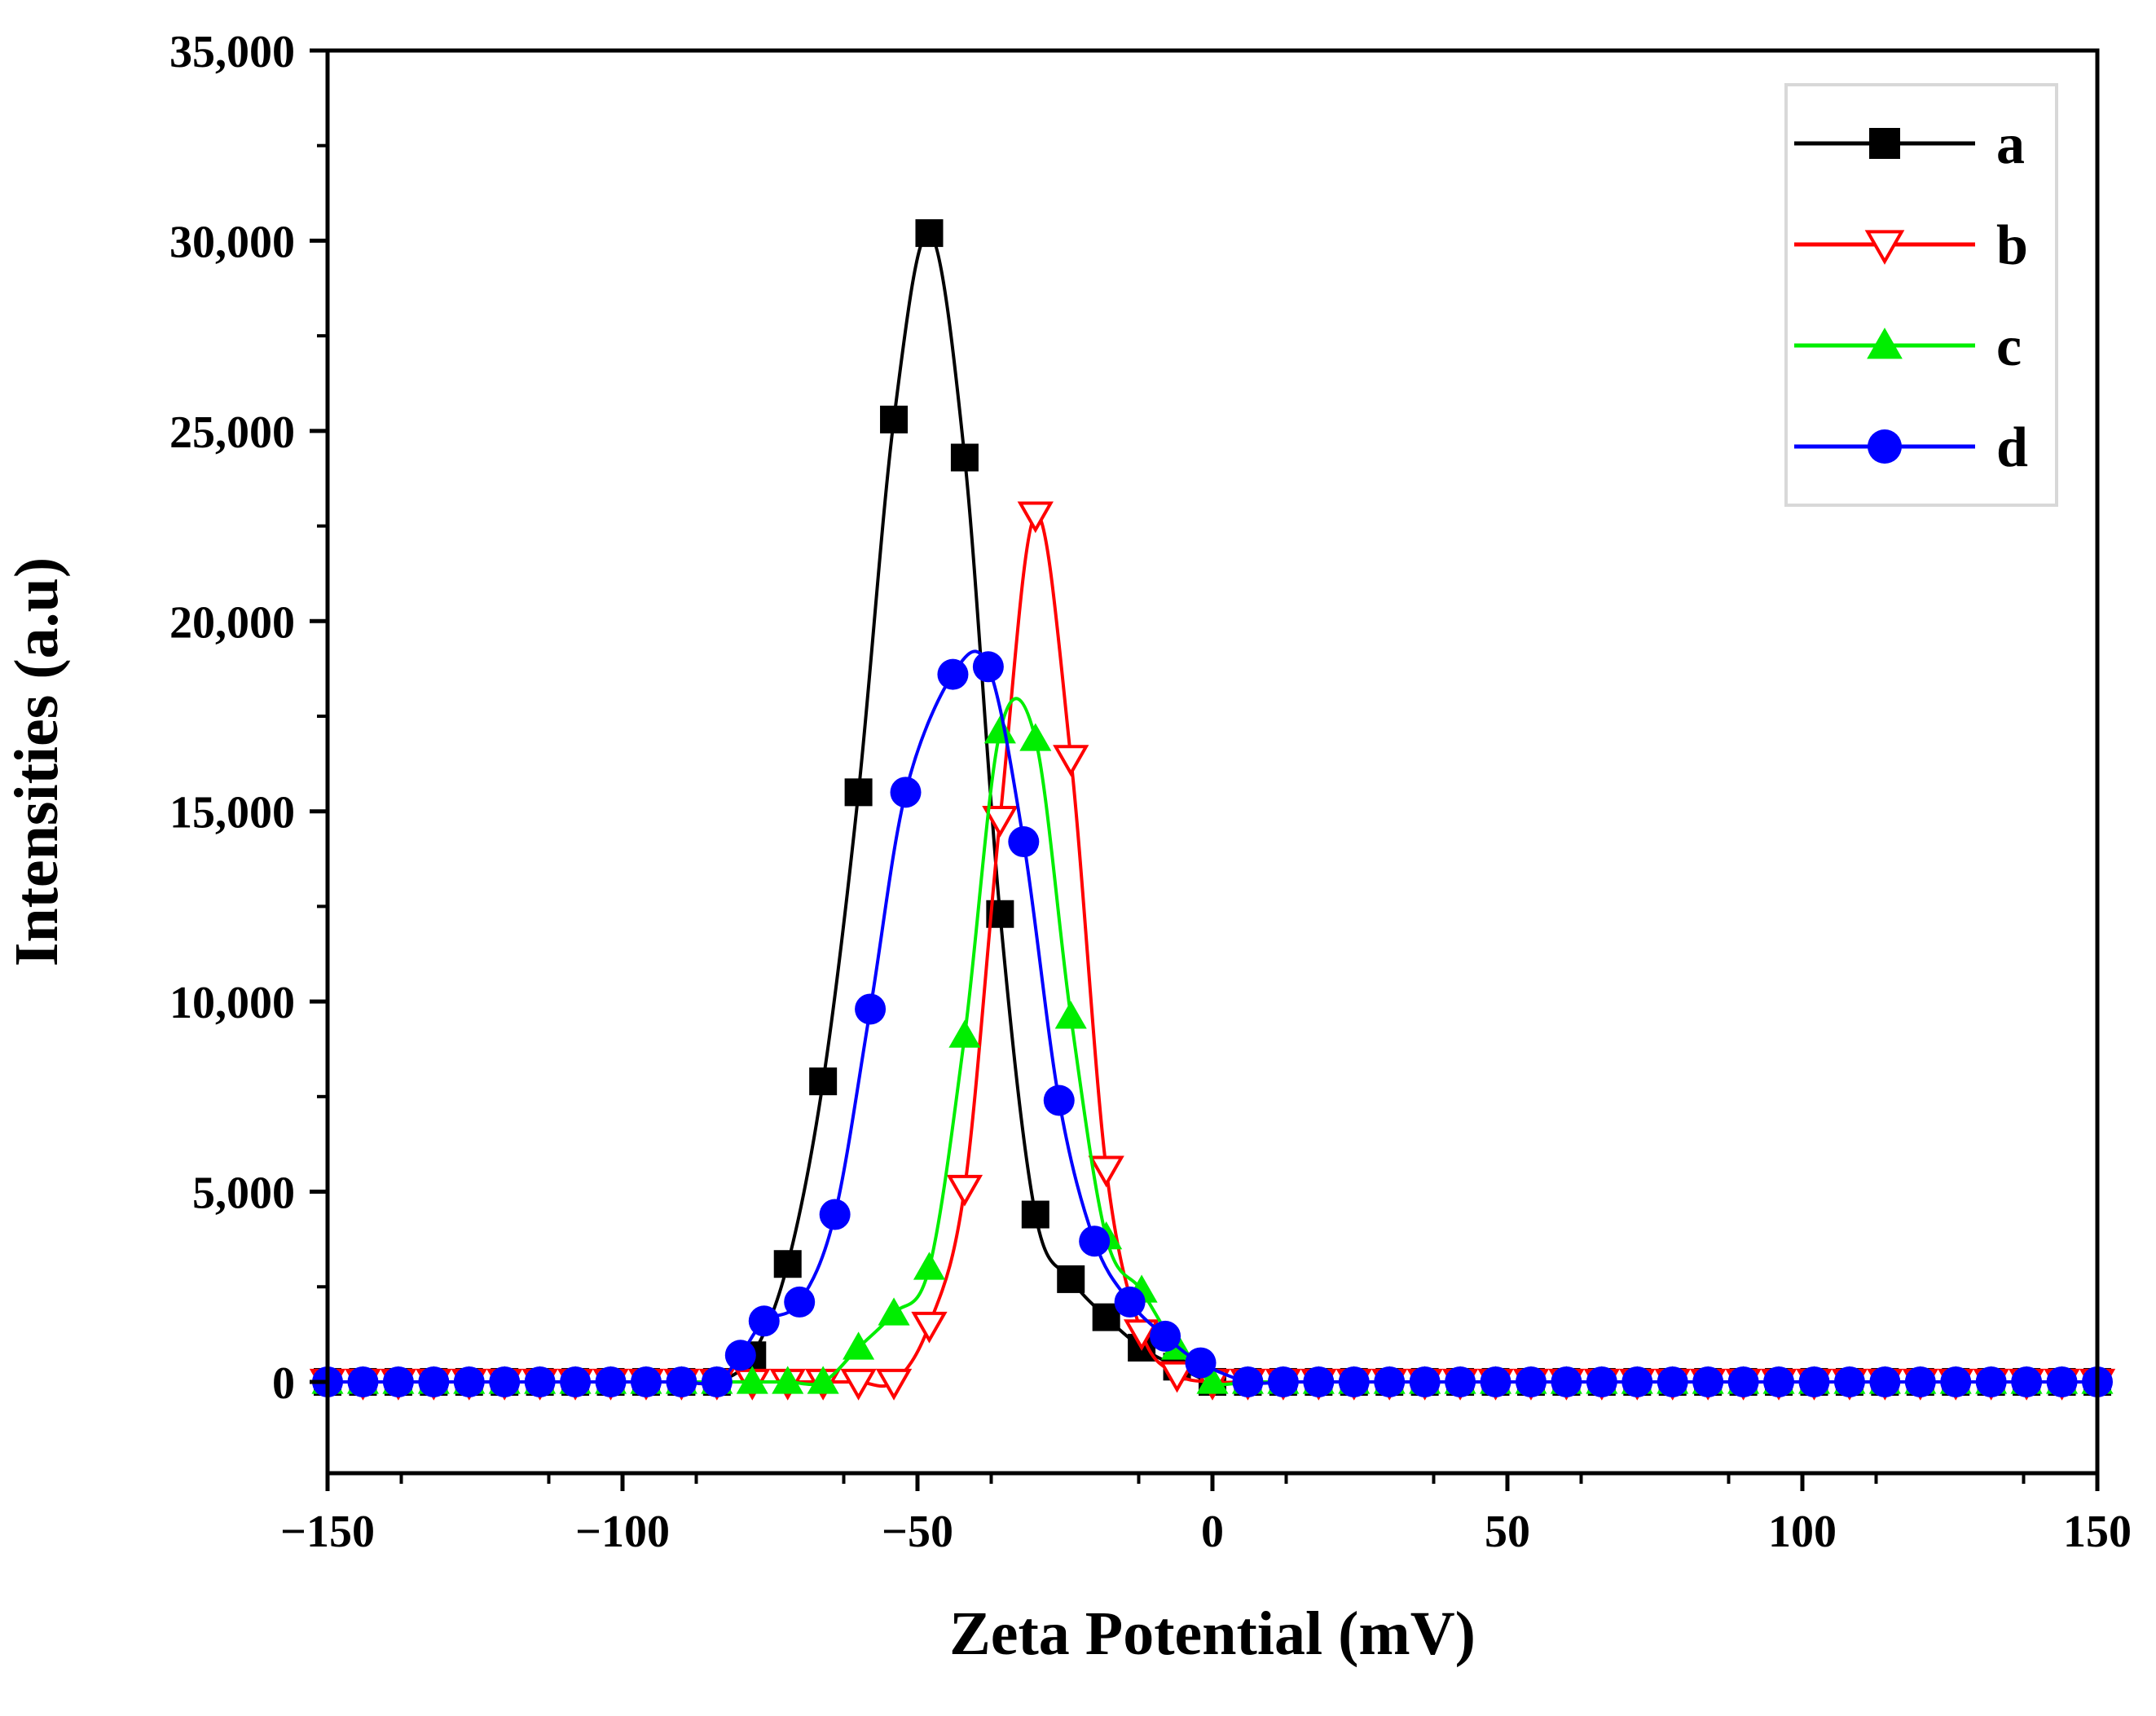 Image resolution: width=2156 pixels, height=1716 pixels. Describe the element at coordinates (2097, 1532) in the screenshot. I see `x-tick-label: 150` at that location.